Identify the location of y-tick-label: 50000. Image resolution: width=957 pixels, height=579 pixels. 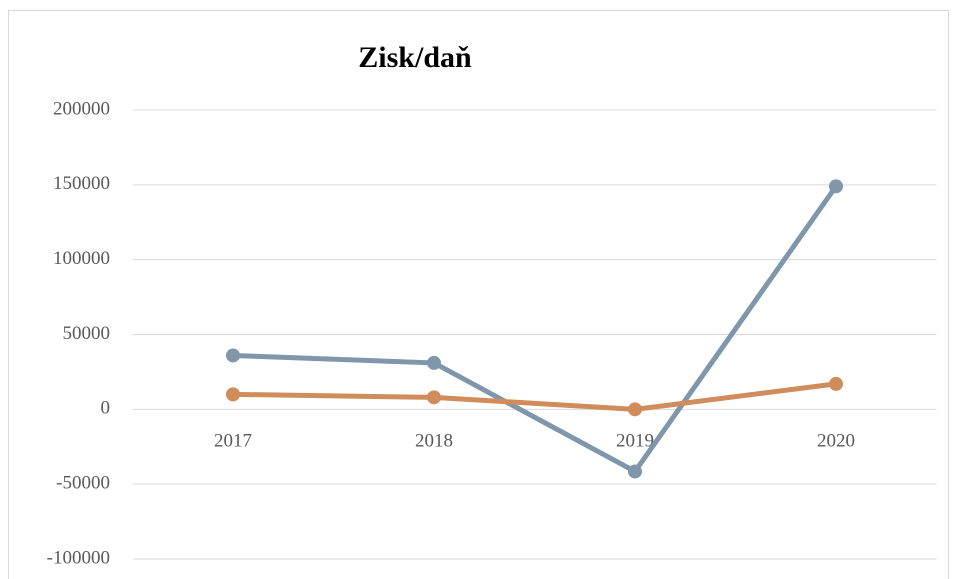
(87, 333).